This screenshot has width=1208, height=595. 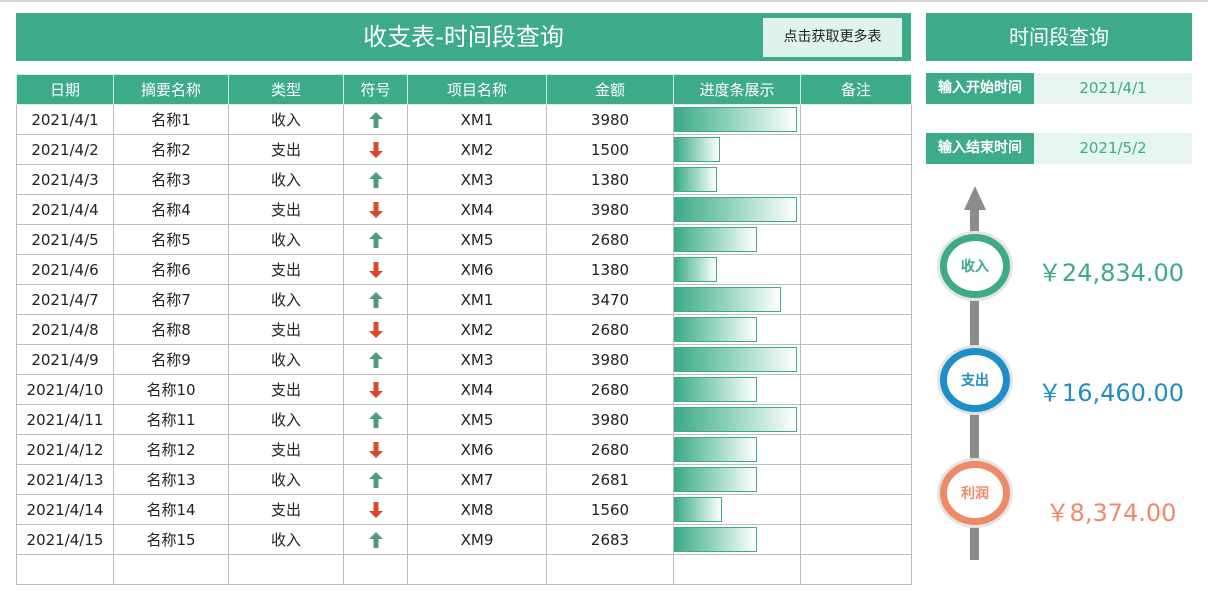 What do you see at coordinates (610, 299) in the screenshot?
I see `cell-amount: 3470` at bounding box center [610, 299].